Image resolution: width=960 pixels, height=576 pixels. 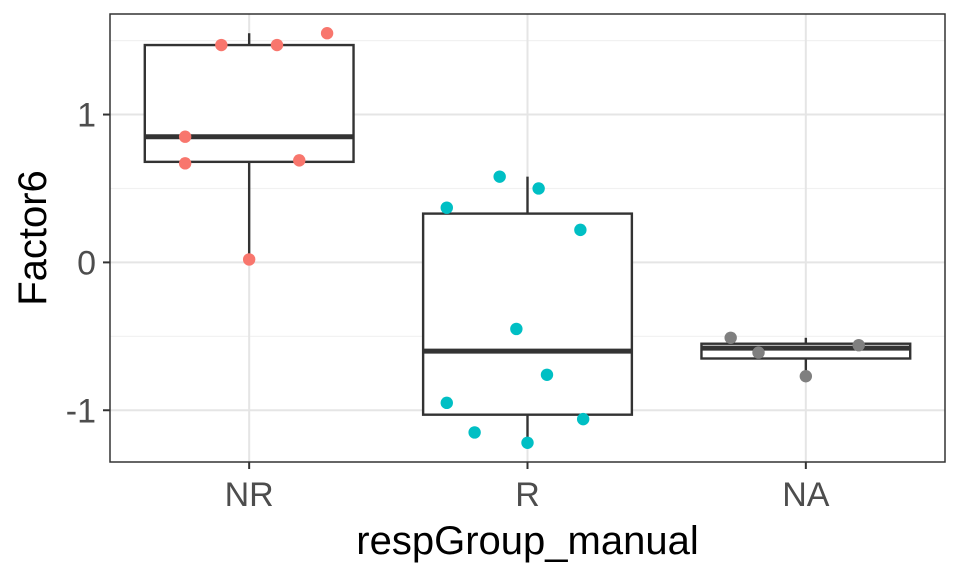 I want to click on box-nr, so click(x=249, y=146).